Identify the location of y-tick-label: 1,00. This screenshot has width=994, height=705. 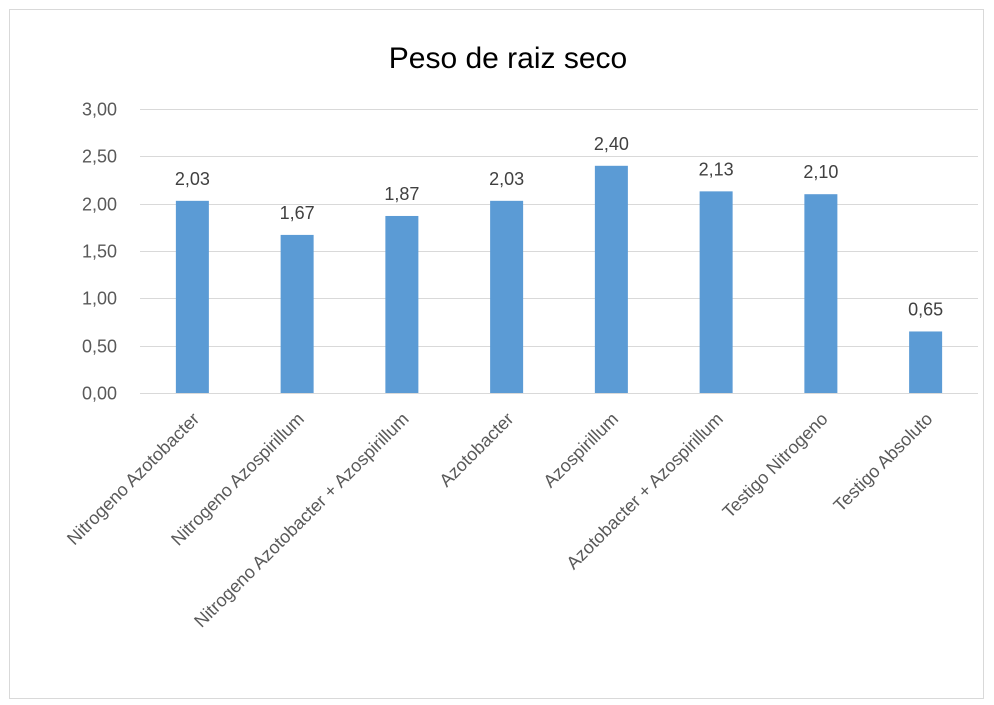
(99, 299).